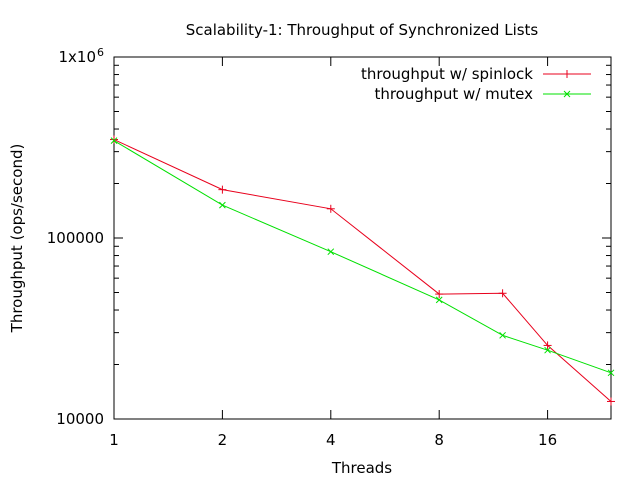 The height and width of the screenshot is (480, 640). I want to click on x-tick-label: 4, so click(331, 440).